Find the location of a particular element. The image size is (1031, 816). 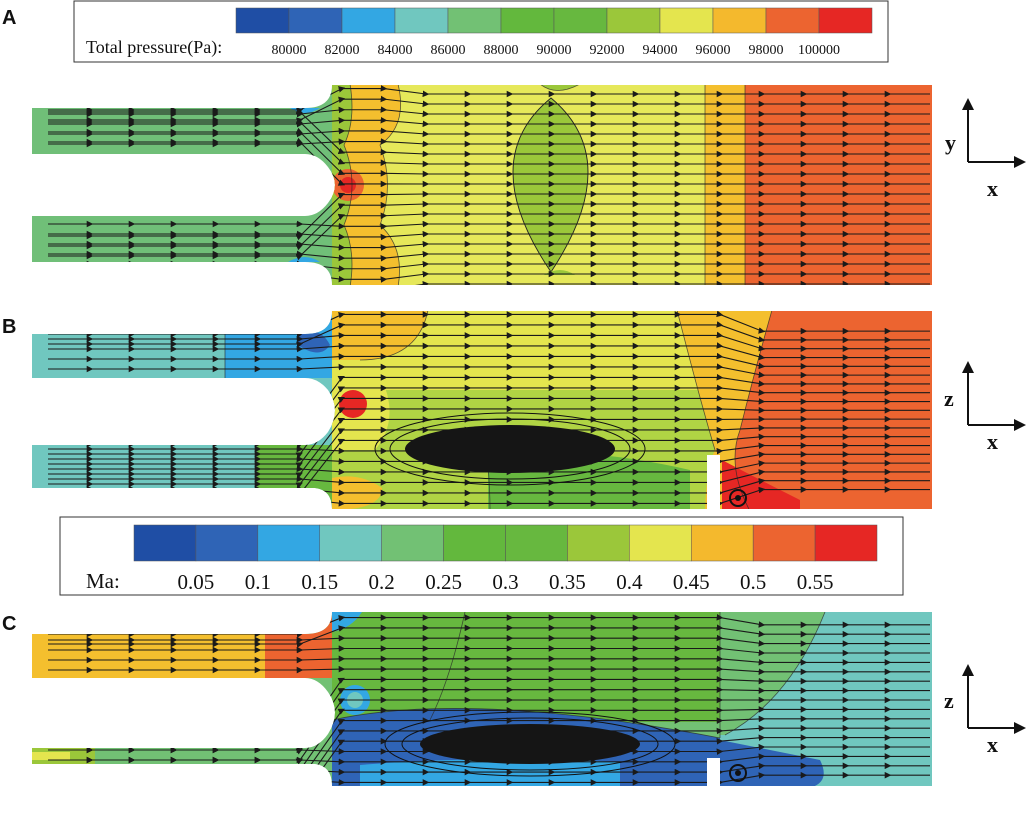

mach-legend-tick-label: 0.15 is located at coordinates (319, 582).